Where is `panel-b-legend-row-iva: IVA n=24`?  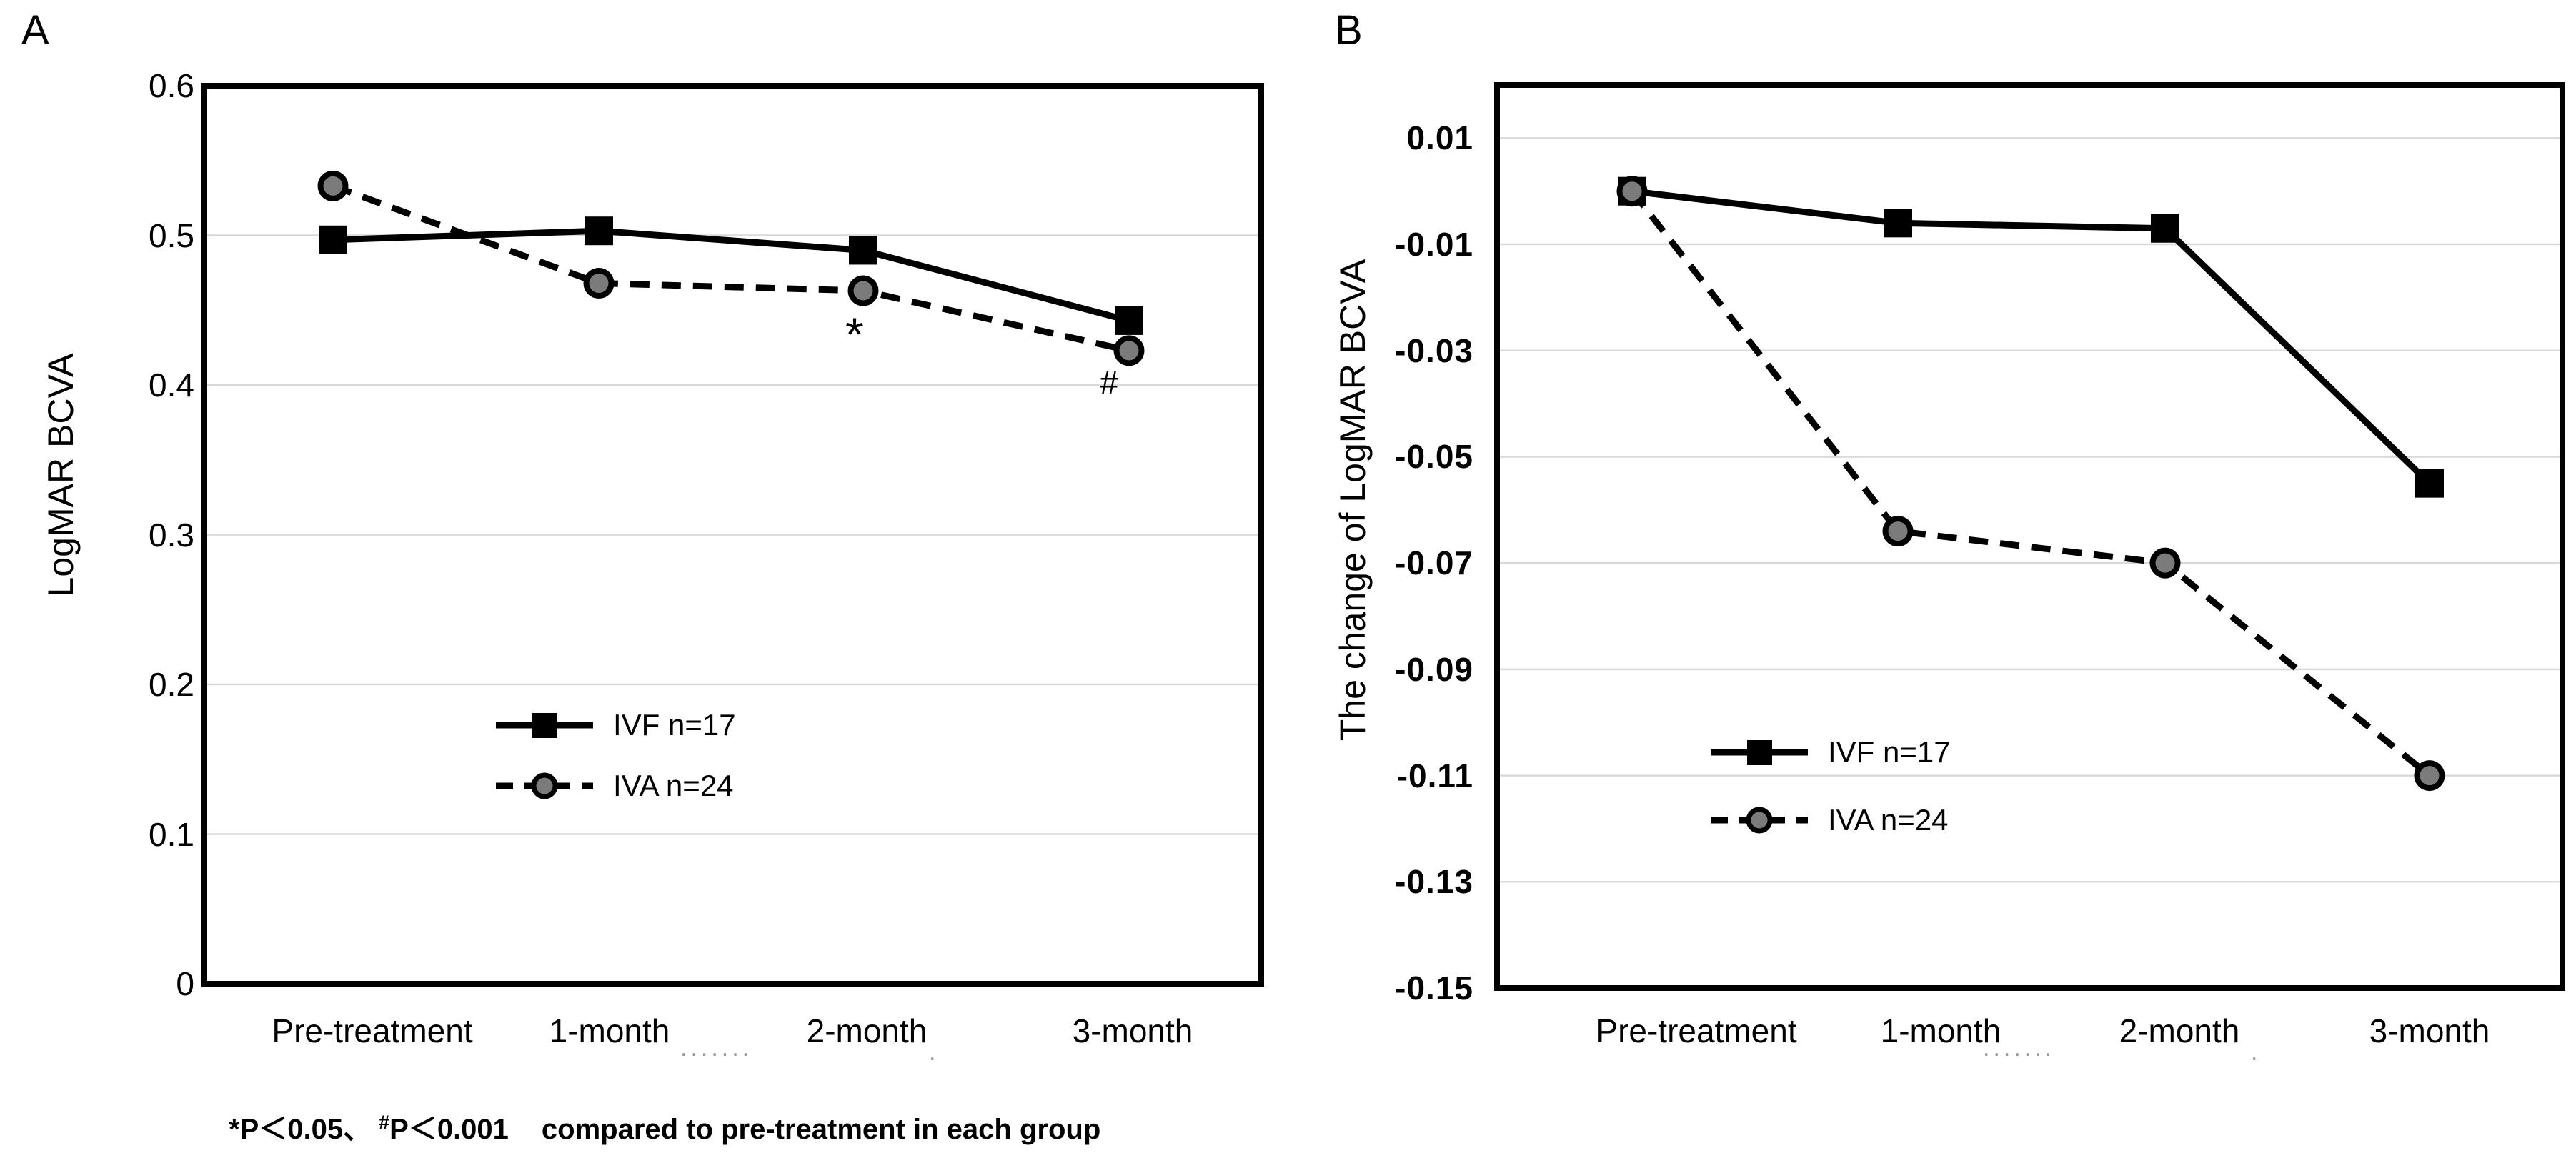 panel-b-legend-row-iva: IVA n=24 is located at coordinates (1829, 820).